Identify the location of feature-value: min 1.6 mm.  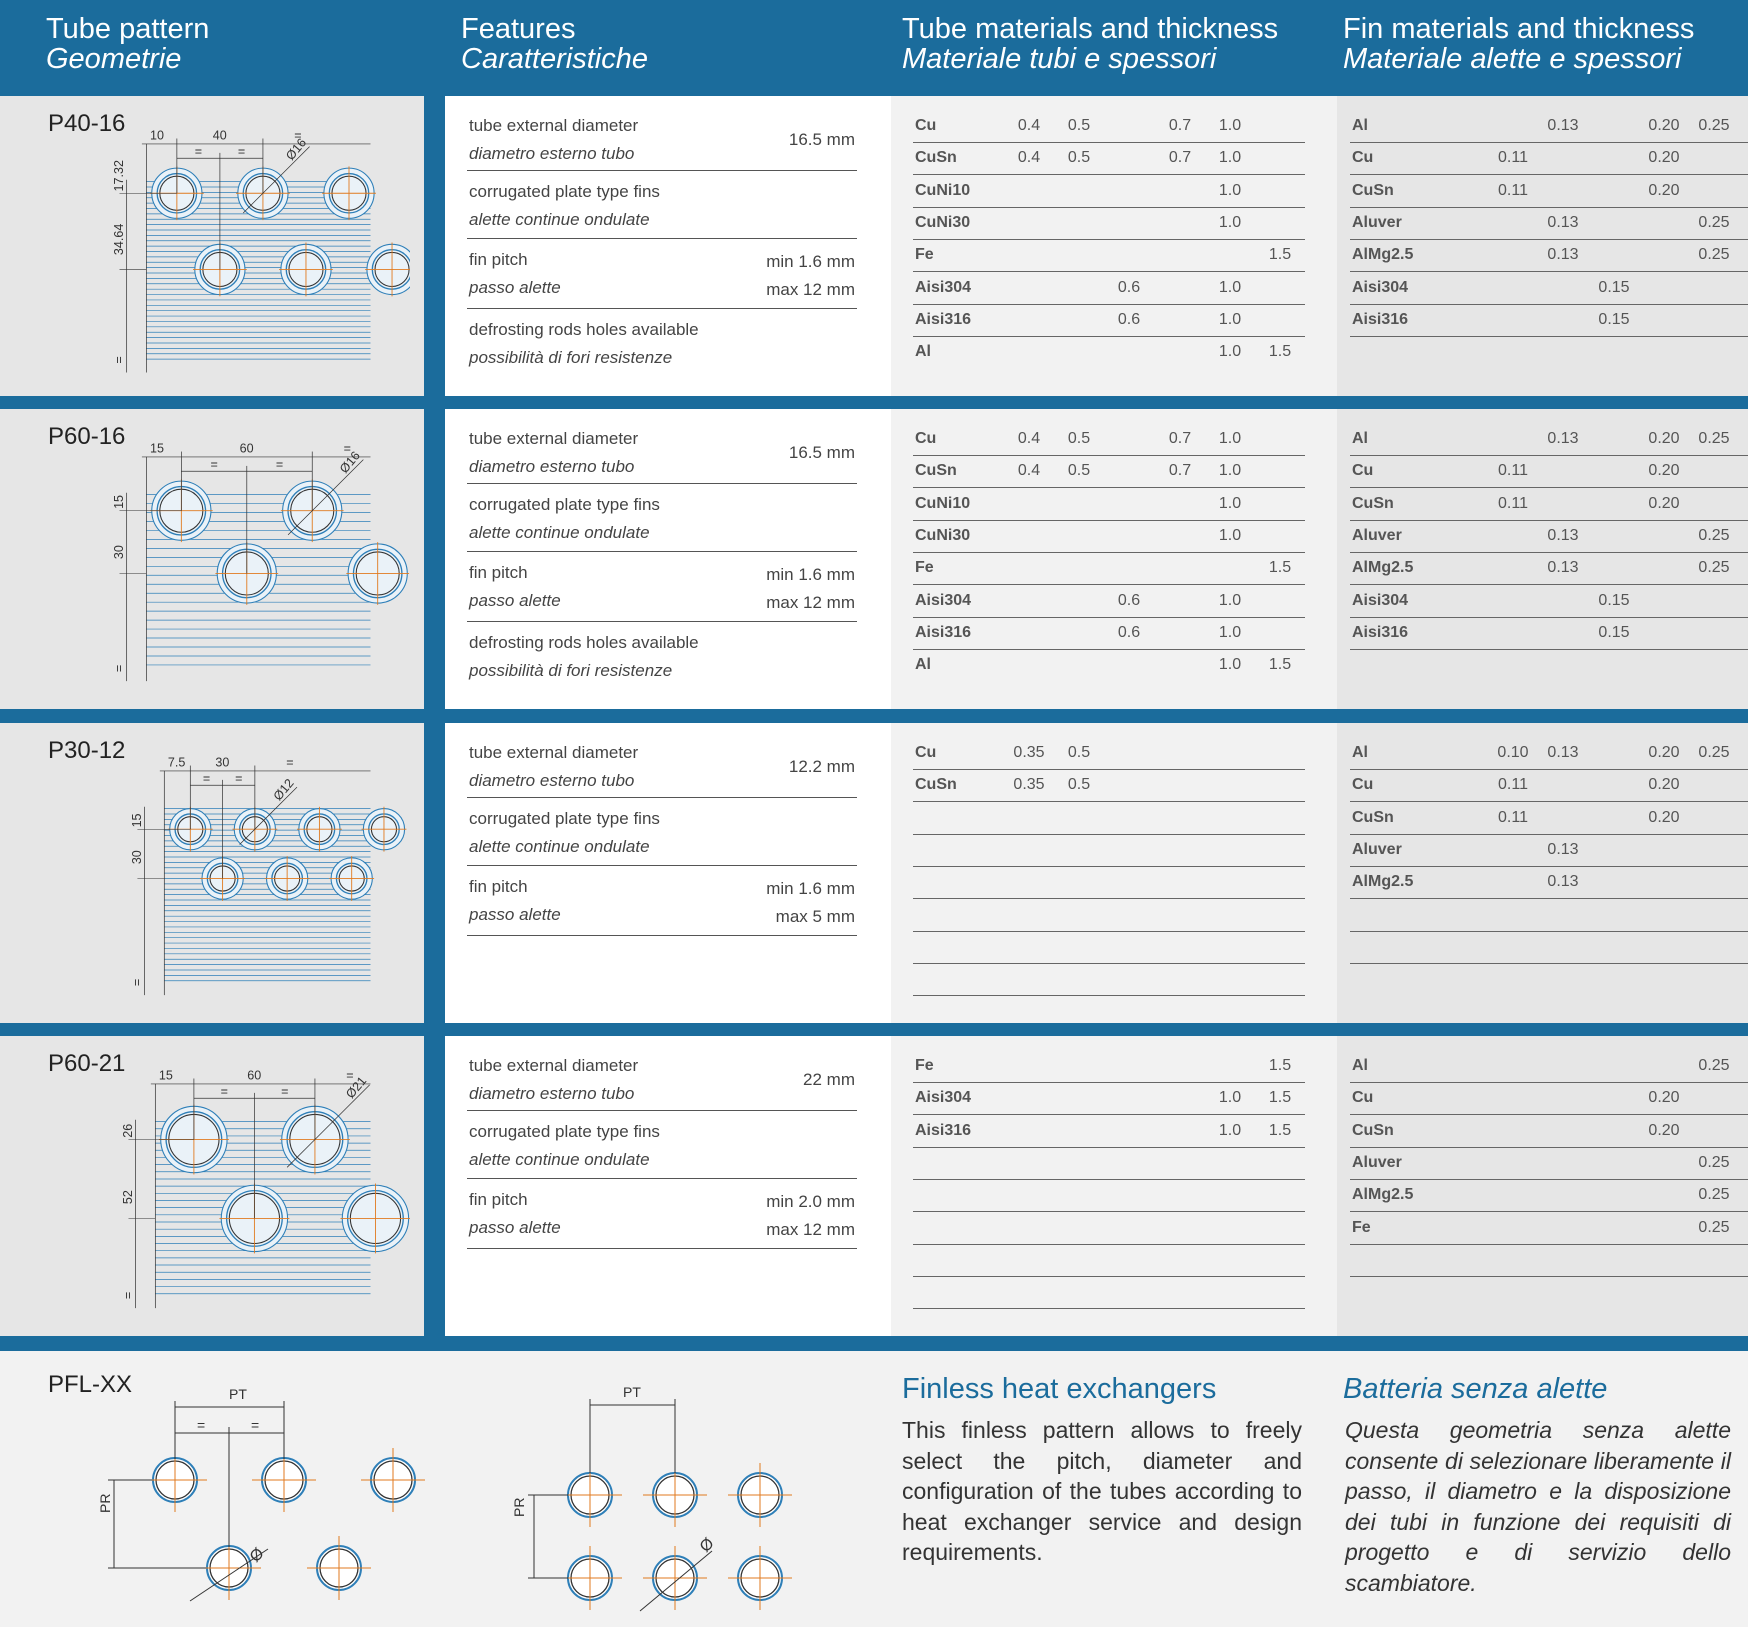
(810, 261).